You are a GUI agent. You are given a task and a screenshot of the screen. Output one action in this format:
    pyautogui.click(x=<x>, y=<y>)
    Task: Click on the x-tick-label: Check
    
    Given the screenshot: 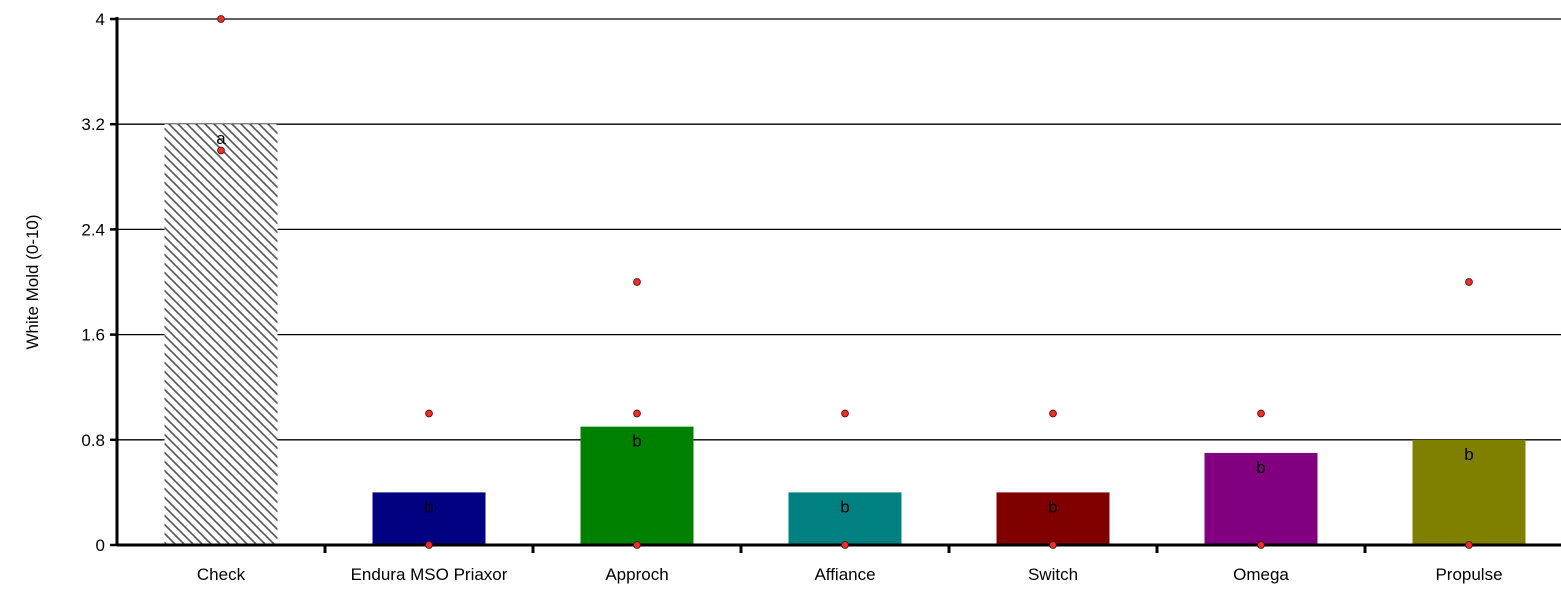 What is the action you would take?
    pyautogui.click(x=221, y=574)
    